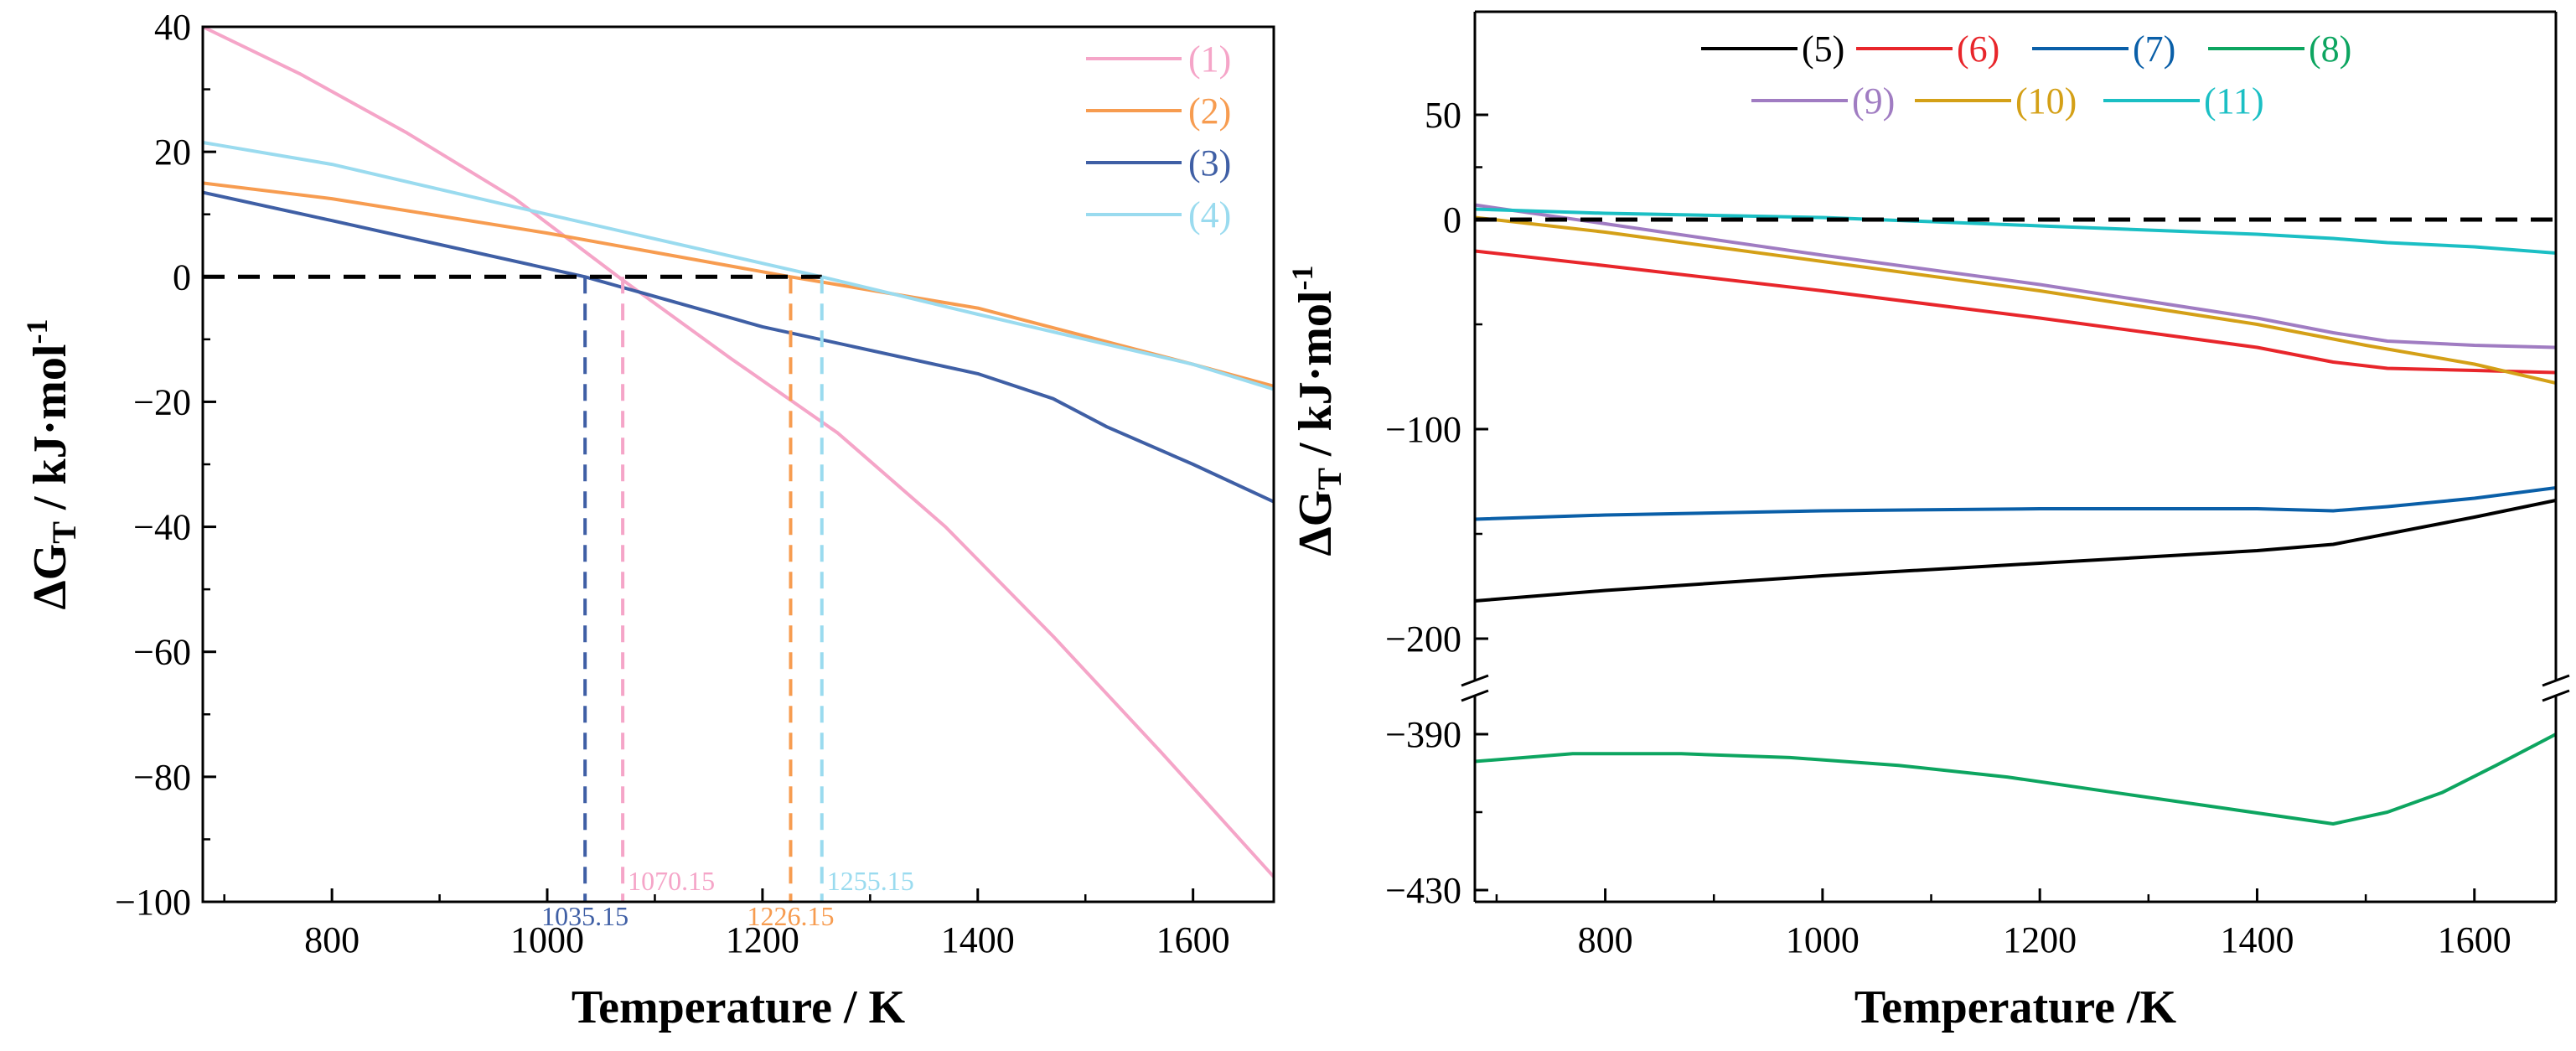 The image size is (2576, 1051). I want to click on right-y-axis-label-rest: / kJ·mol, so click(1316, 380).